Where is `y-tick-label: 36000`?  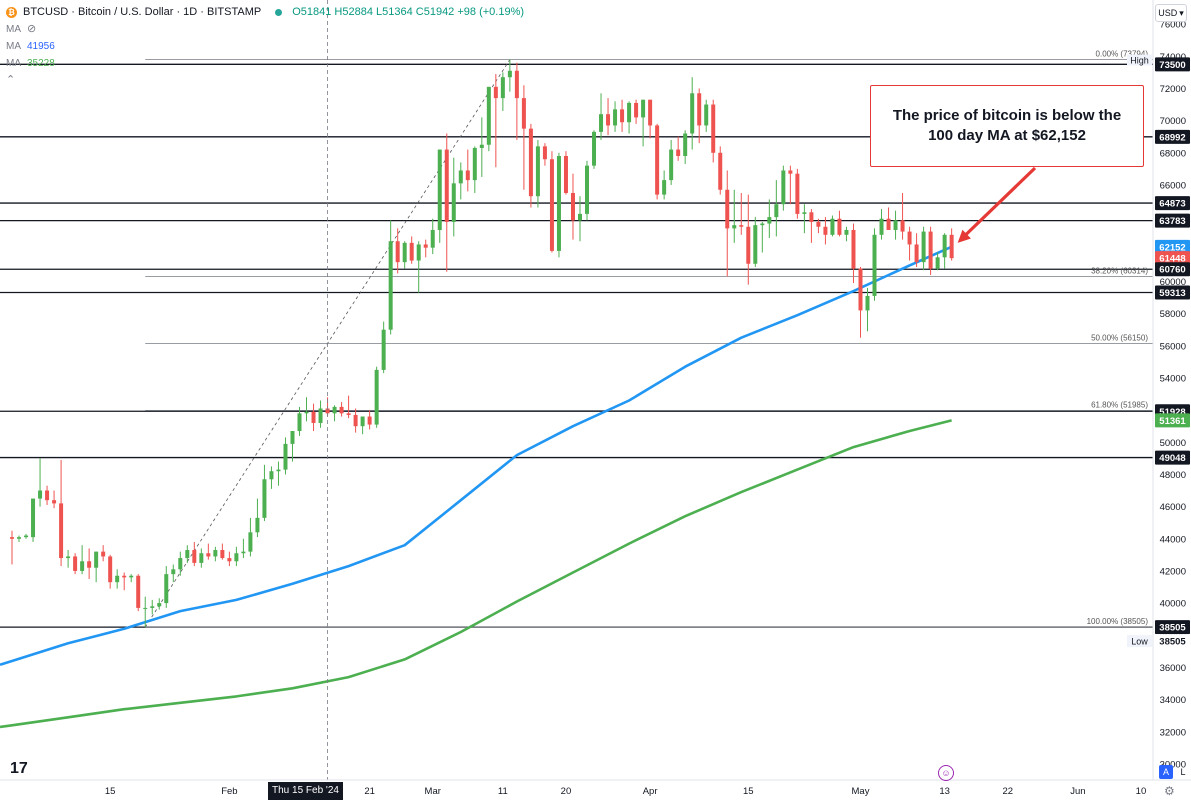
y-tick-label: 36000 is located at coordinates (1173, 668).